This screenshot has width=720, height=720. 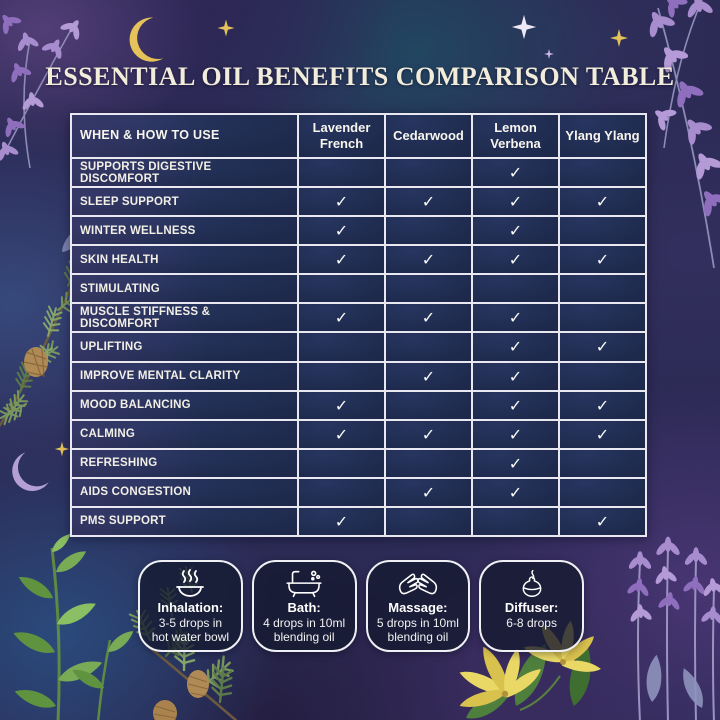 I want to click on gold-crescent-moon, so click(x=144, y=41).